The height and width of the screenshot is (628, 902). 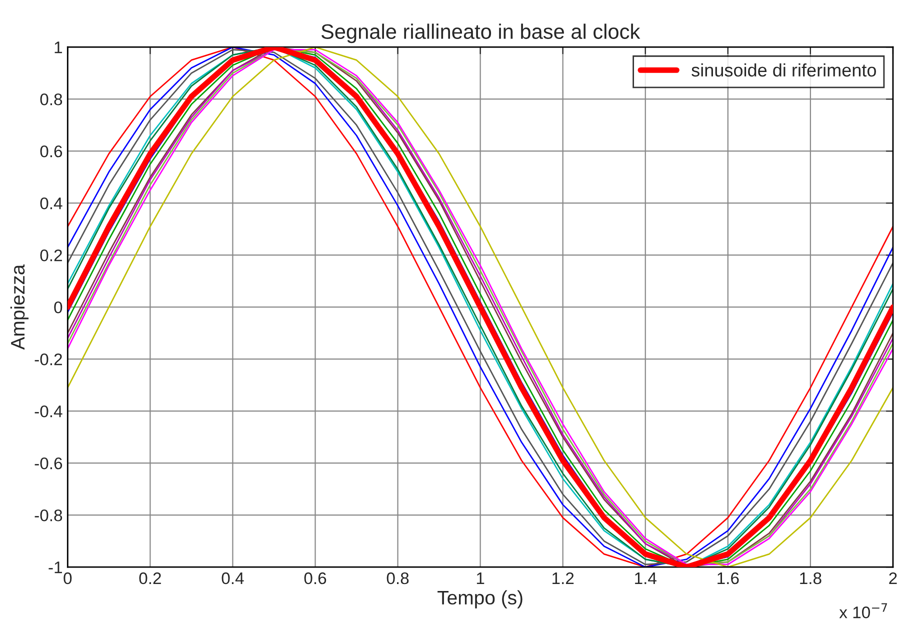 I want to click on x-tick-label: 1.6, so click(x=728, y=578).